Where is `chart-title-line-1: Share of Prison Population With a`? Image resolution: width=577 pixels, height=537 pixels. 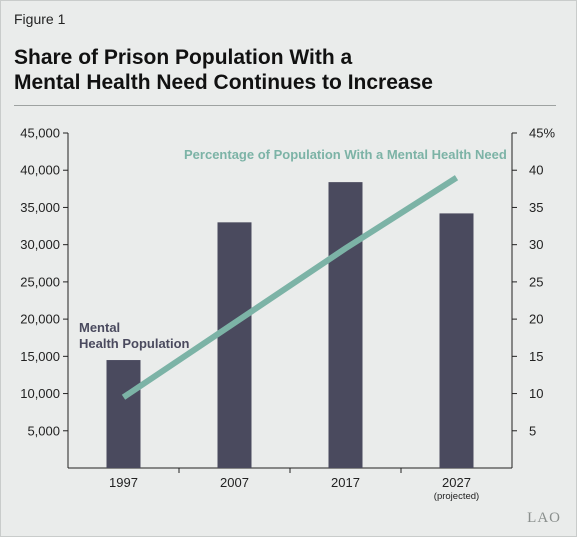 chart-title-line-1: Share of Prison Population With a is located at coordinates (183, 57).